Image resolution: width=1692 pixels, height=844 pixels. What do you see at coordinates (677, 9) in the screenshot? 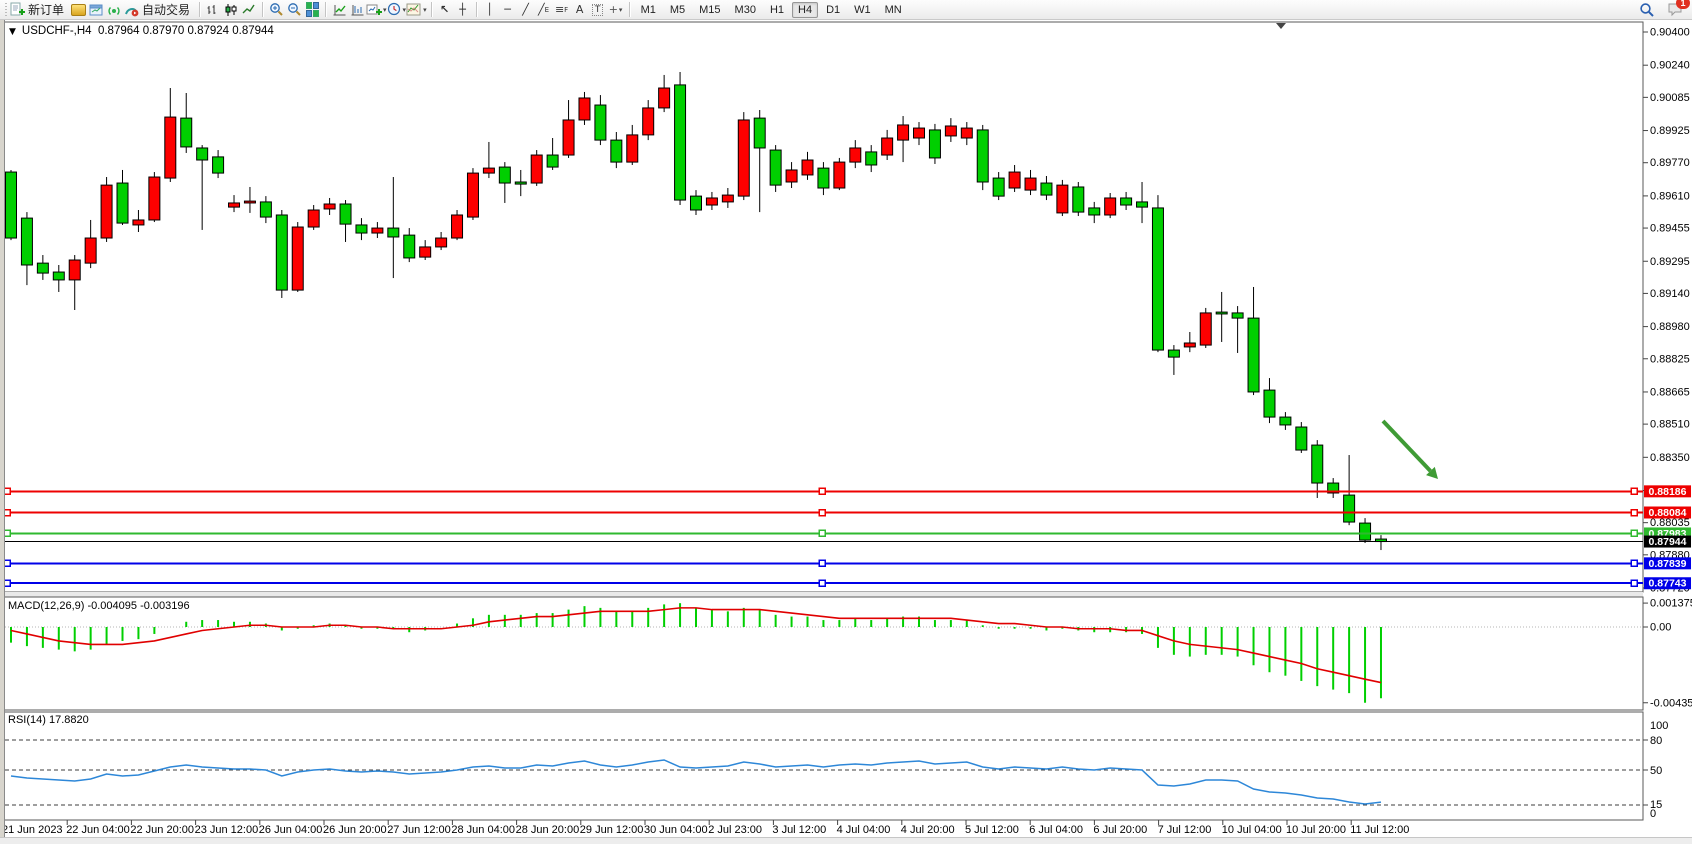
I see `timeframe-M5: M5` at bounding box center [677, 9].